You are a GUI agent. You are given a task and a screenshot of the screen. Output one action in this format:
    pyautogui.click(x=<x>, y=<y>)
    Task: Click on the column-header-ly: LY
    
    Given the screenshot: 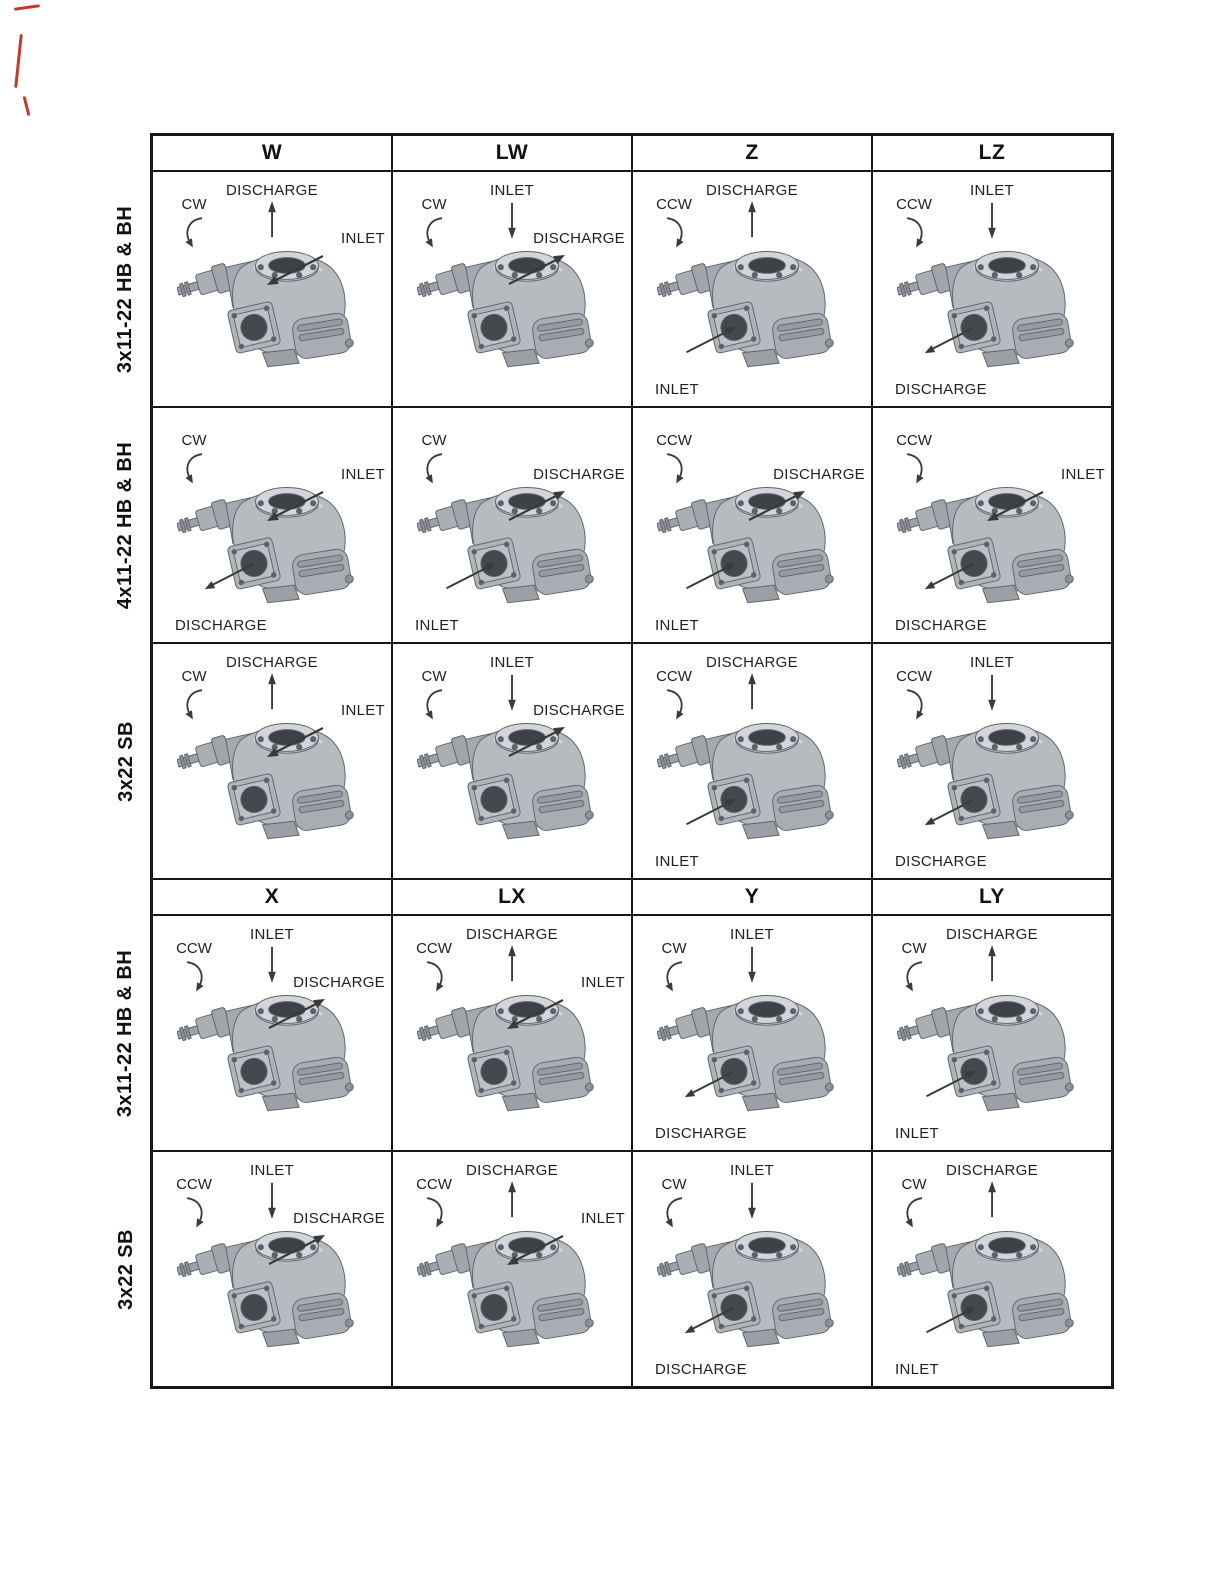 What is the action you would take?
    pyautogui.click(x=992, y=897)
    